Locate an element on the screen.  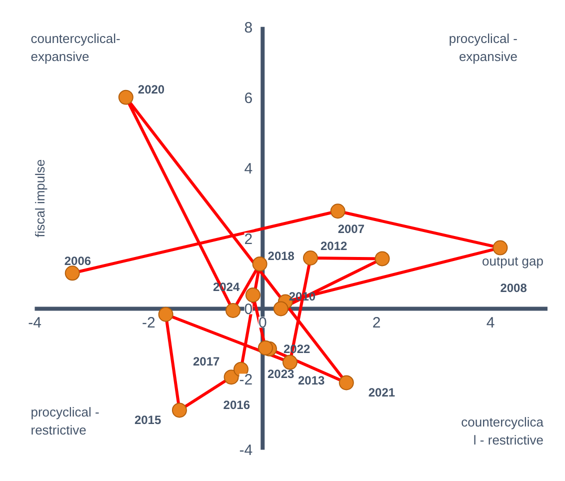
annotation: 2008 is located at coordinates (514, 287).